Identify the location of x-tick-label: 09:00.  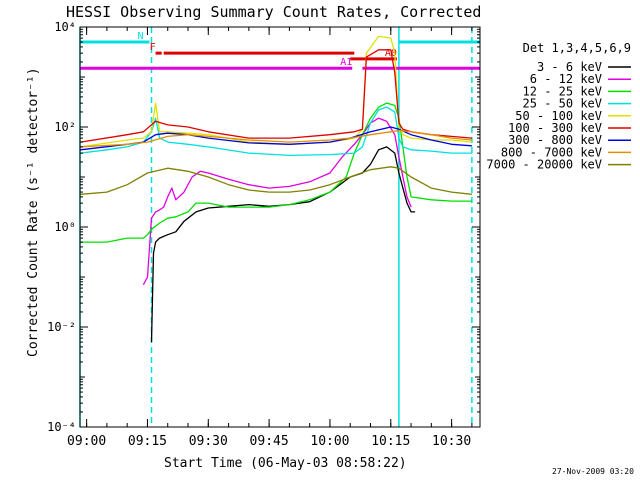
(86, 441).